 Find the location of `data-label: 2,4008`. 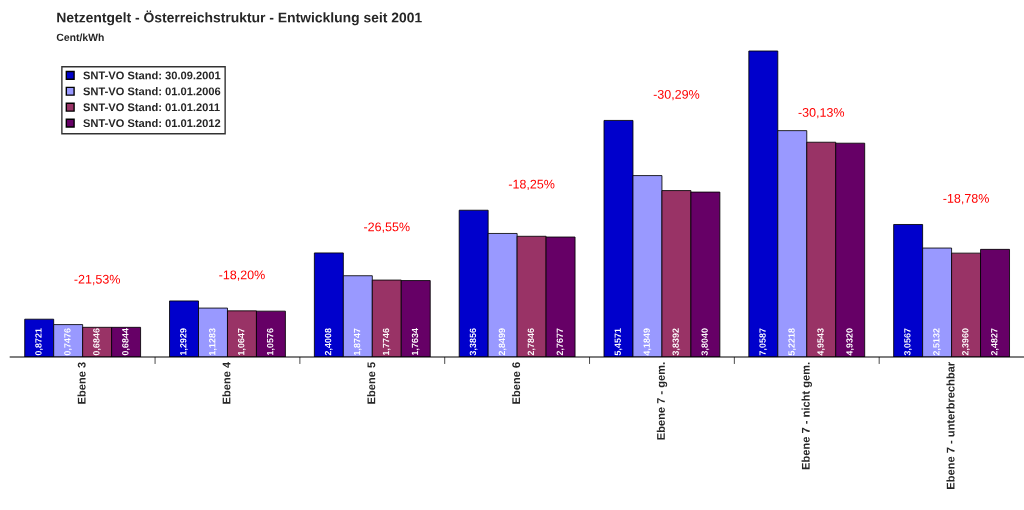

data-label: 2,4008 is located at coordinates (328, 342).